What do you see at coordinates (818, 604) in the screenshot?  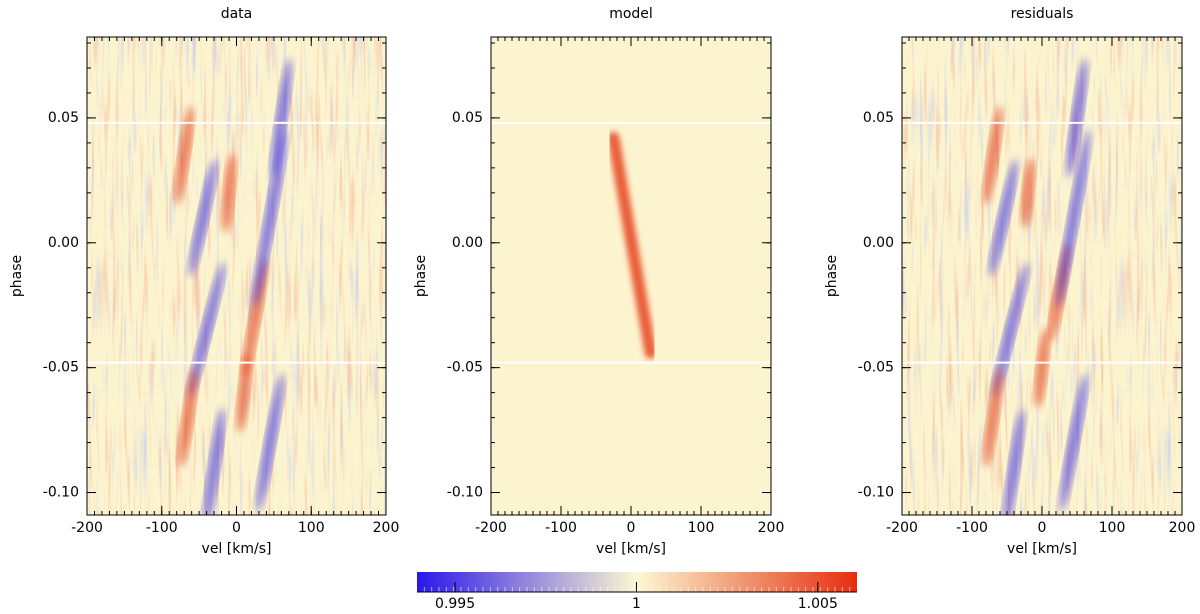 I see `colorbar-tick-label: 1.005` at bounding box center [818, 604].